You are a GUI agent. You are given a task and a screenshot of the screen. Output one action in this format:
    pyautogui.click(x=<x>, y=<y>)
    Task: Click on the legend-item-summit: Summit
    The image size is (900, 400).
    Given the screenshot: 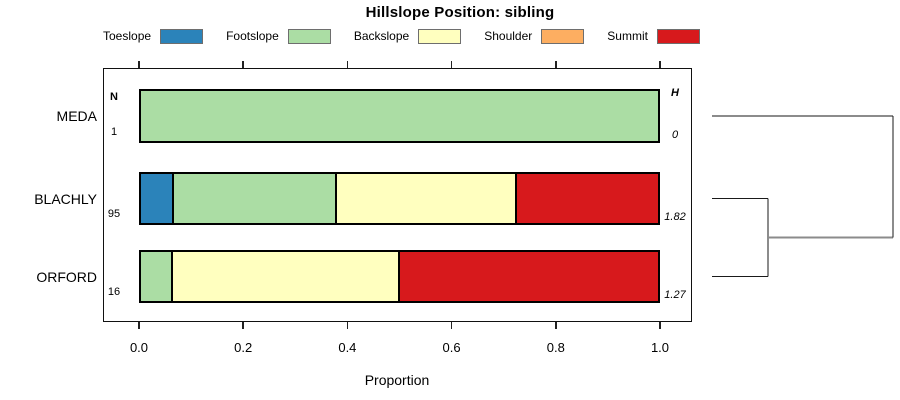 What is the action you would take?
    pyautogui.click(x=653, y=36)
    